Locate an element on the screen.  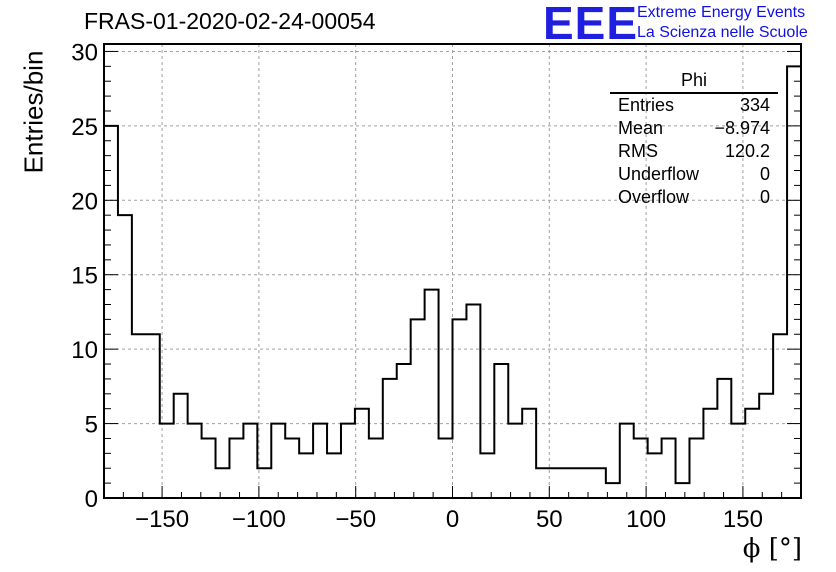
y-tick-label: 10 is located at coordinates (84, 350).